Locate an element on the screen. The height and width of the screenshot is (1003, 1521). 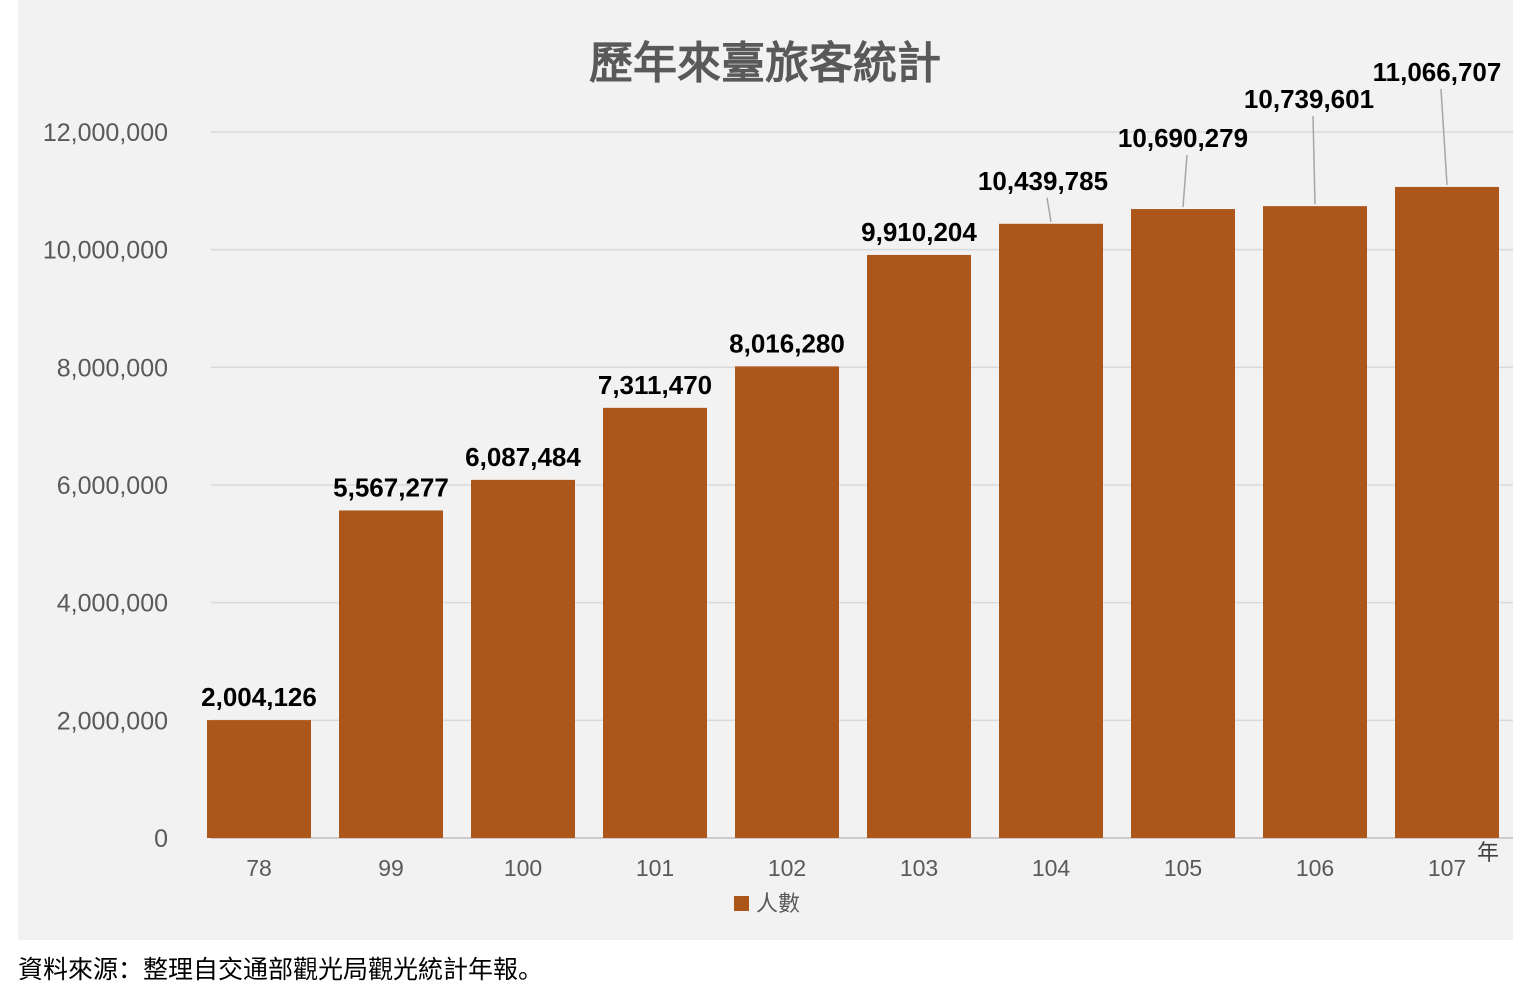
x-tick-label: 106 is located at coordinates (1315, 868).